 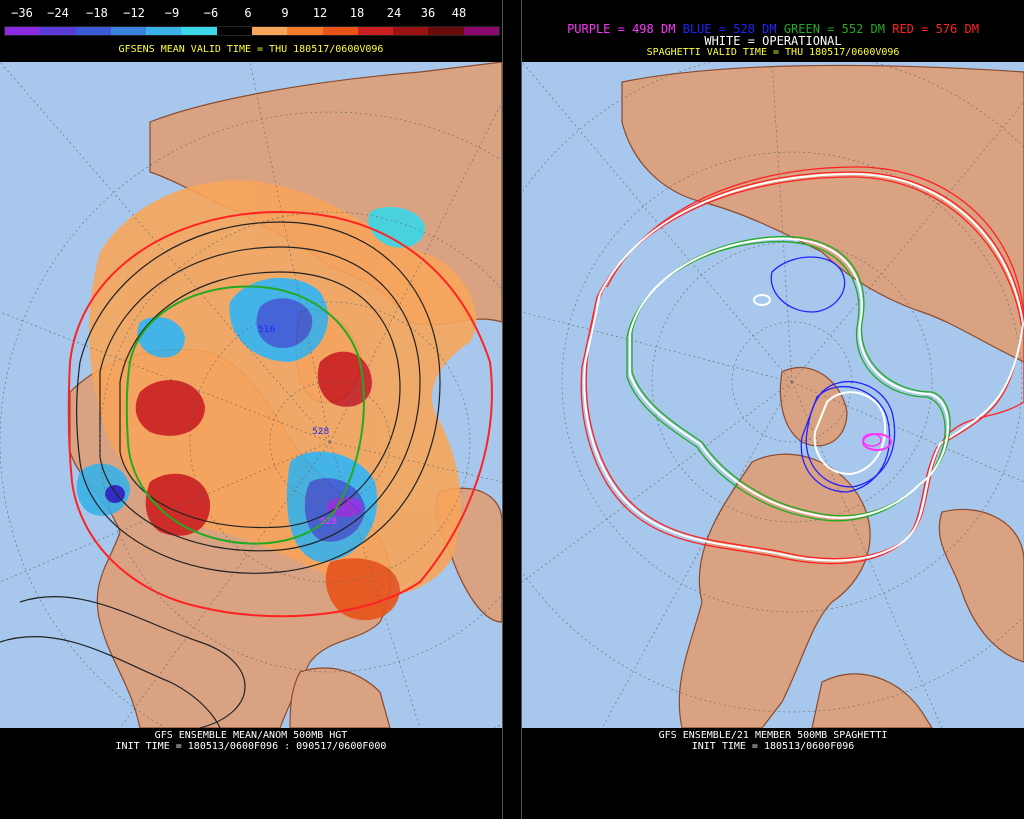 What do you see at coordinates (815, 242) in the screenshot?
I see `red-576-spaghetti` at bounding box center [815, 242].